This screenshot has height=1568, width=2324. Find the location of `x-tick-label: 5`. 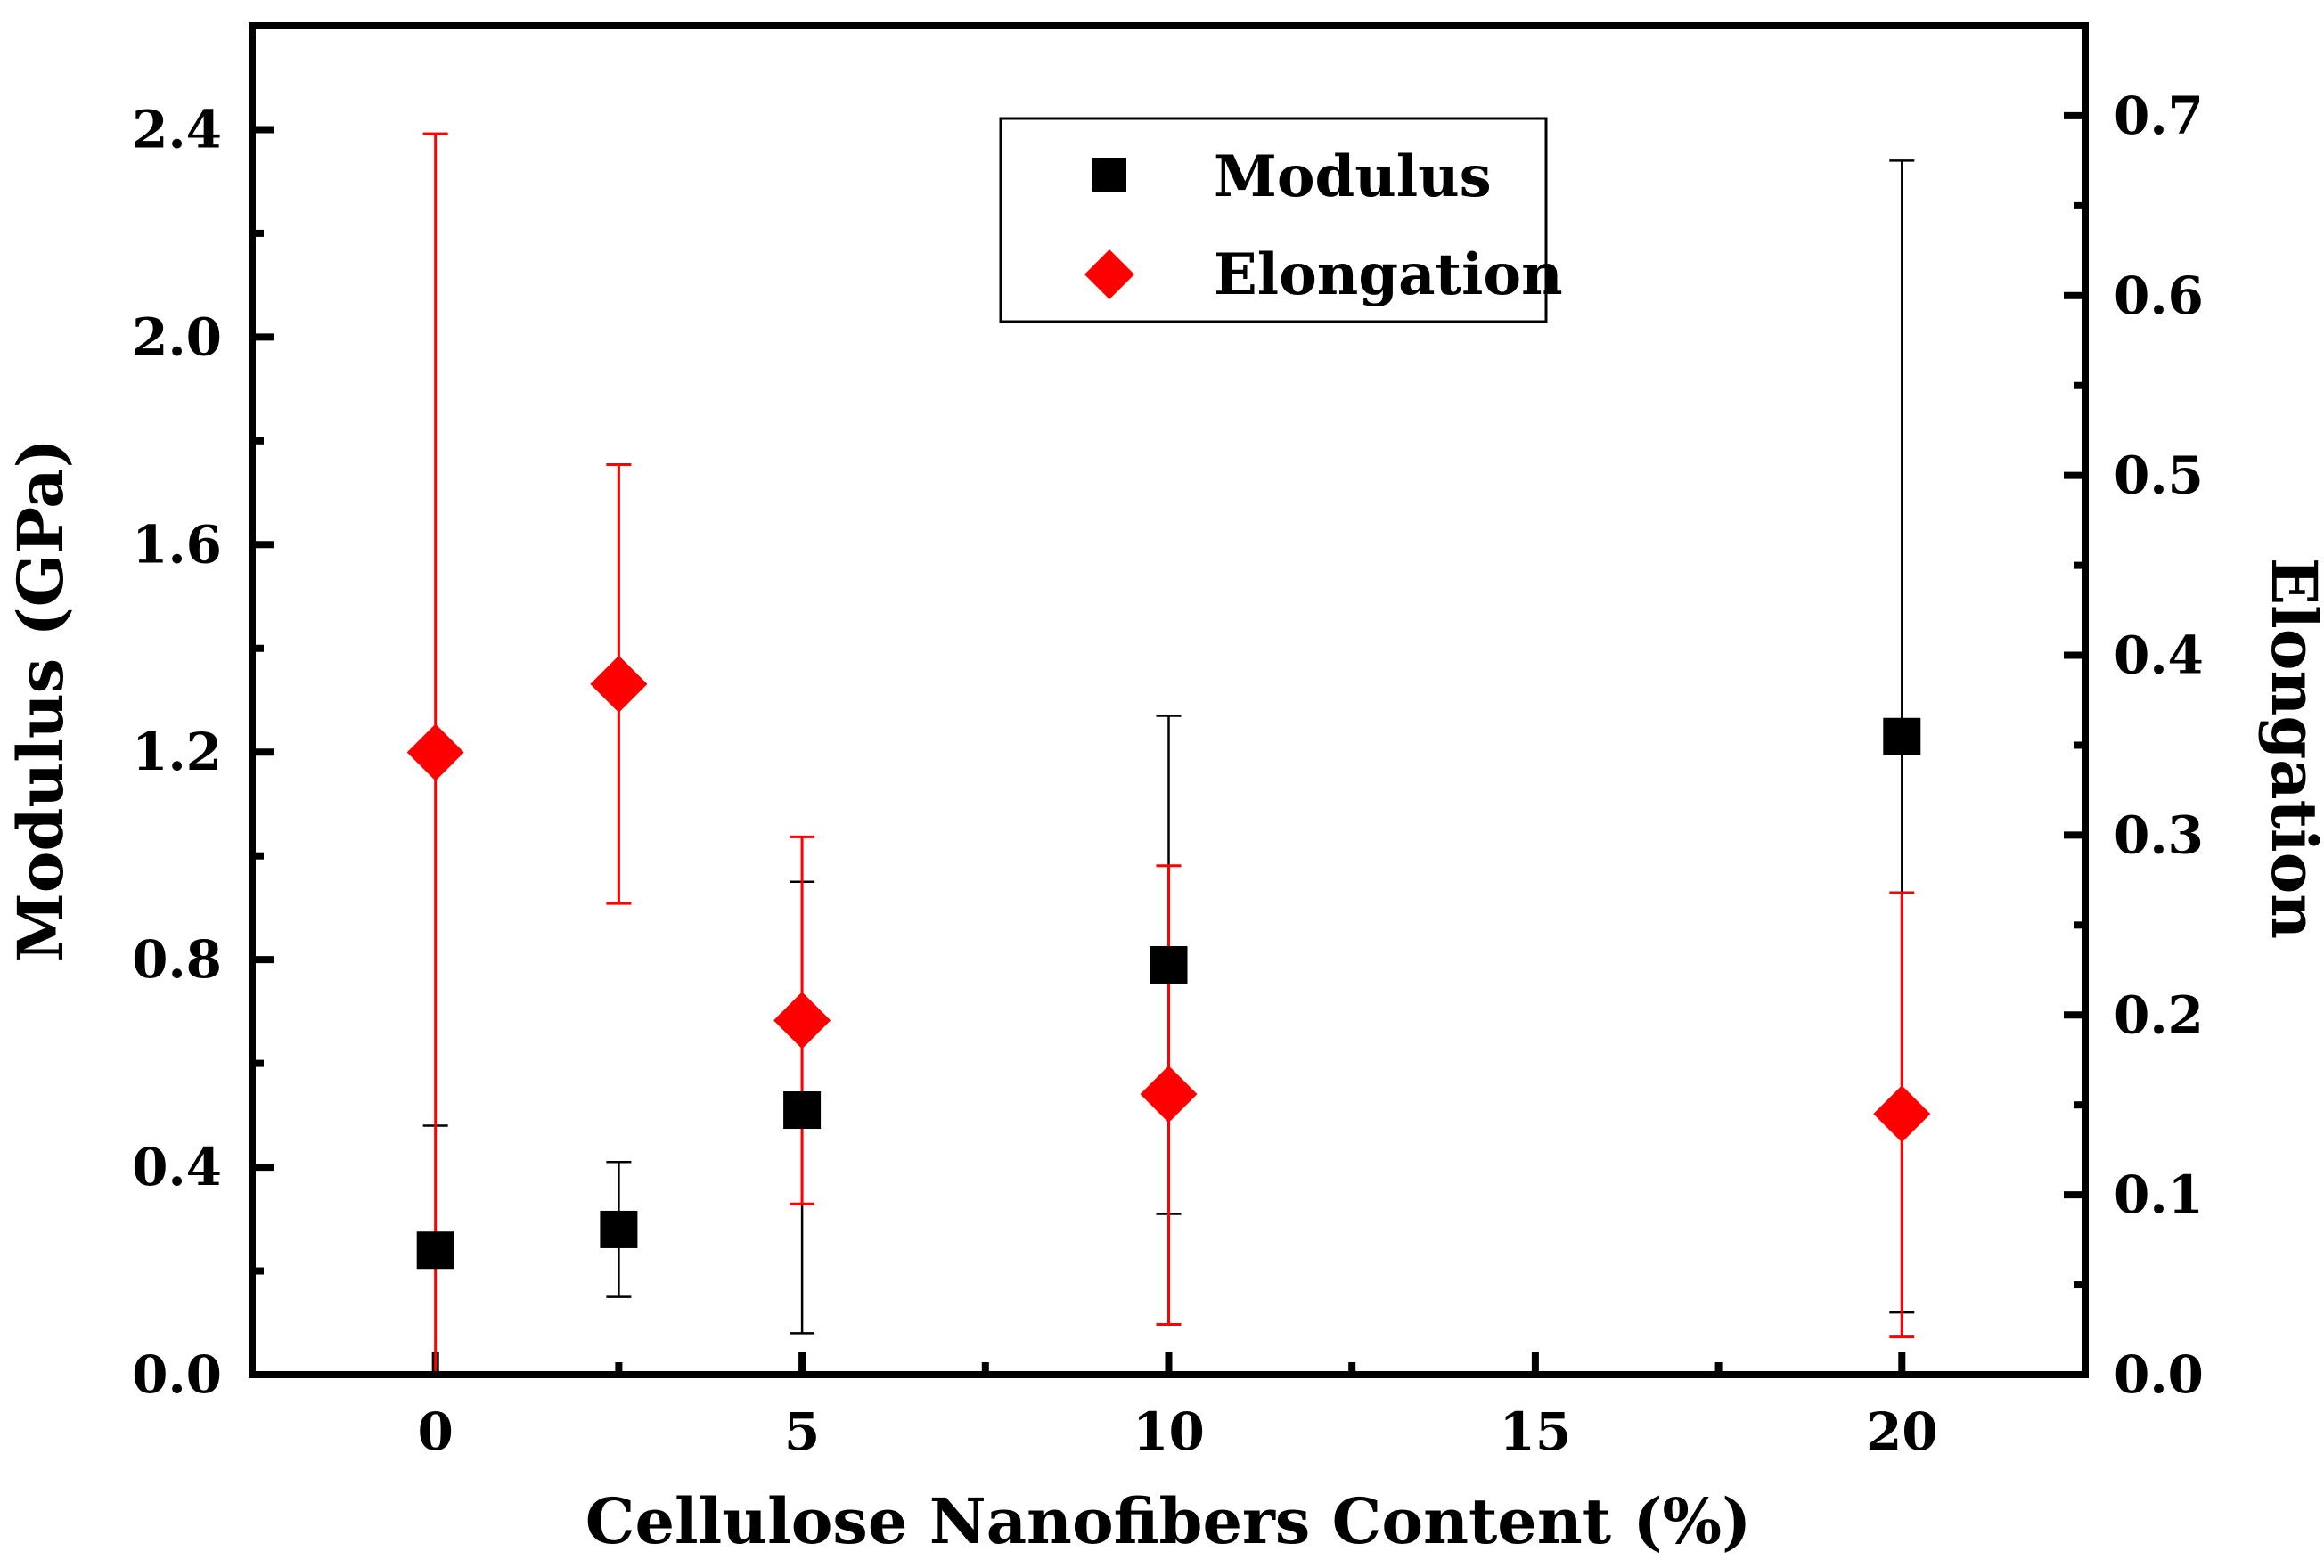

x-tick-label: 5 is located at coordinates (802, 1431).